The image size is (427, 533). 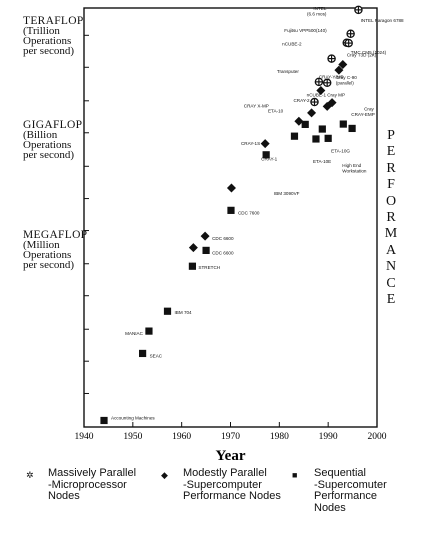 What do you see at coordinates (53, 125) in the screenshot?
I see `y-level-title: GIGAFLOP` at bounding box center [53, 125].